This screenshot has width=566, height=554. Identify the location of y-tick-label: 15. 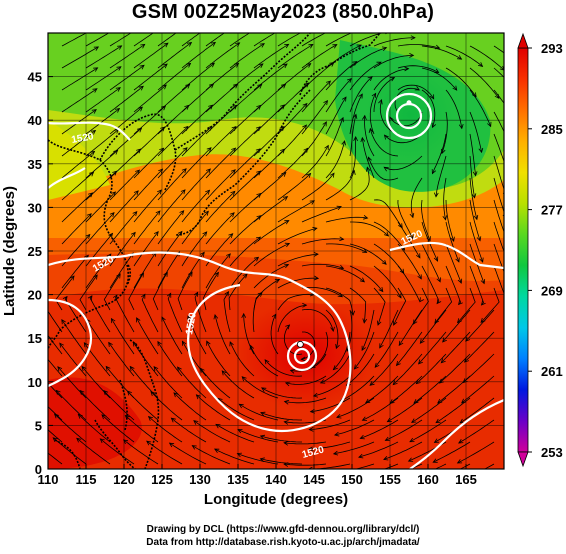
(35, 338).